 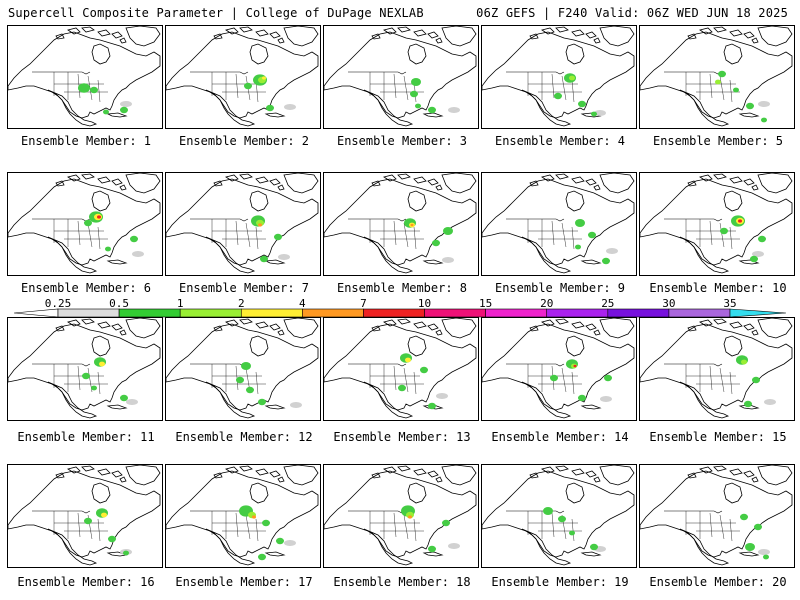 What do you see at coordinates (546, 304) in the screenshot?
I see `colorbar-tick-label: 20` at bounding box center [546, 304].